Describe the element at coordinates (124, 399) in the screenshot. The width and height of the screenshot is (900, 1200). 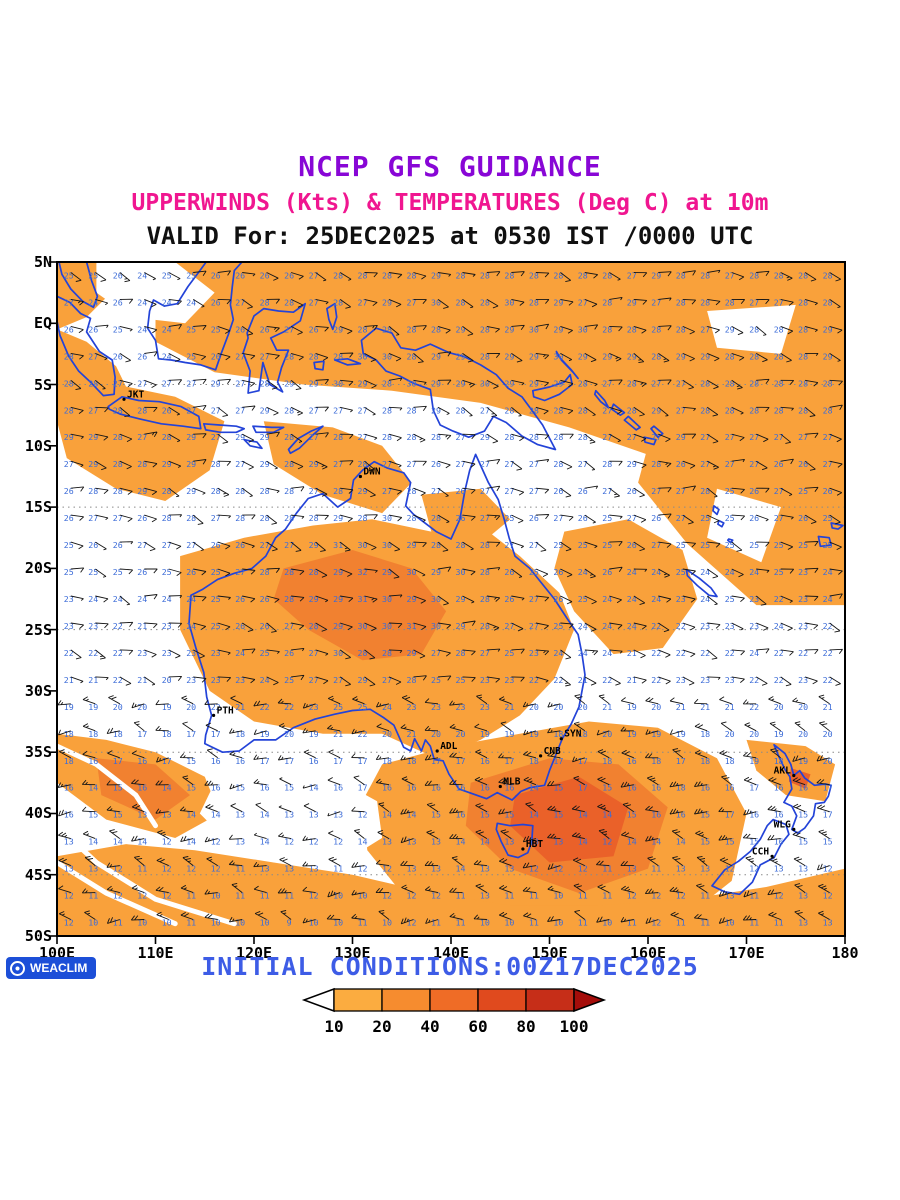
I see `city-marker-jkt` at that location.